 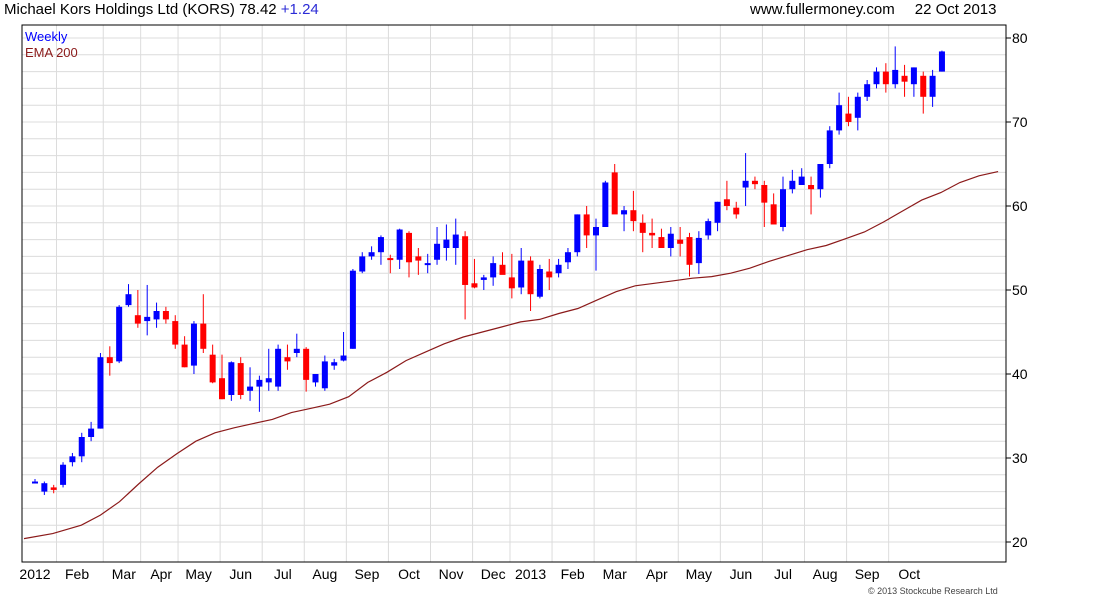 What do you see at coordinates (1020, 458) in the screenshot?
I see `y-tick-label: 30` at bounding box center [1020, 458].